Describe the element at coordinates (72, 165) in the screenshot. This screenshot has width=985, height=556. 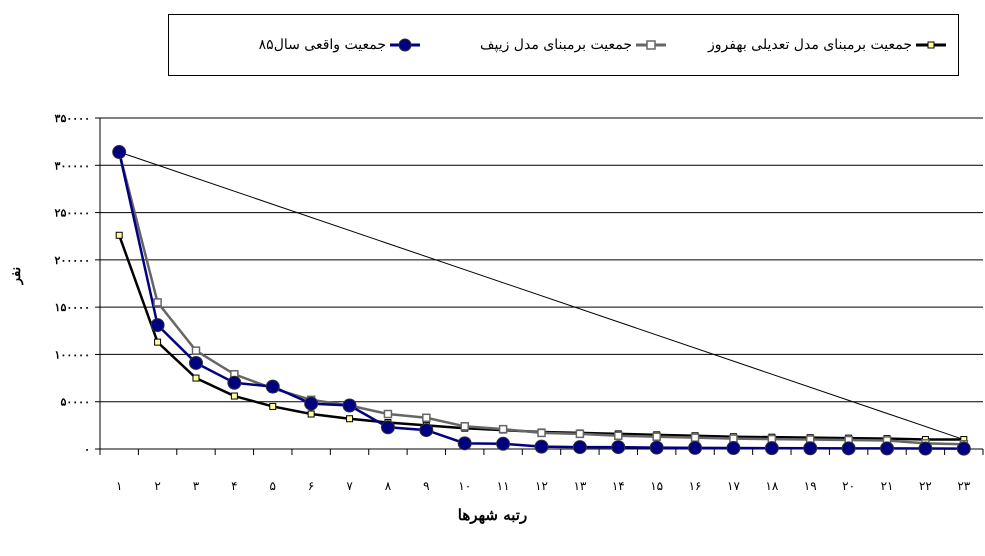
I see `y-tick-label: ۳۰۰۰۰۰` at that location.